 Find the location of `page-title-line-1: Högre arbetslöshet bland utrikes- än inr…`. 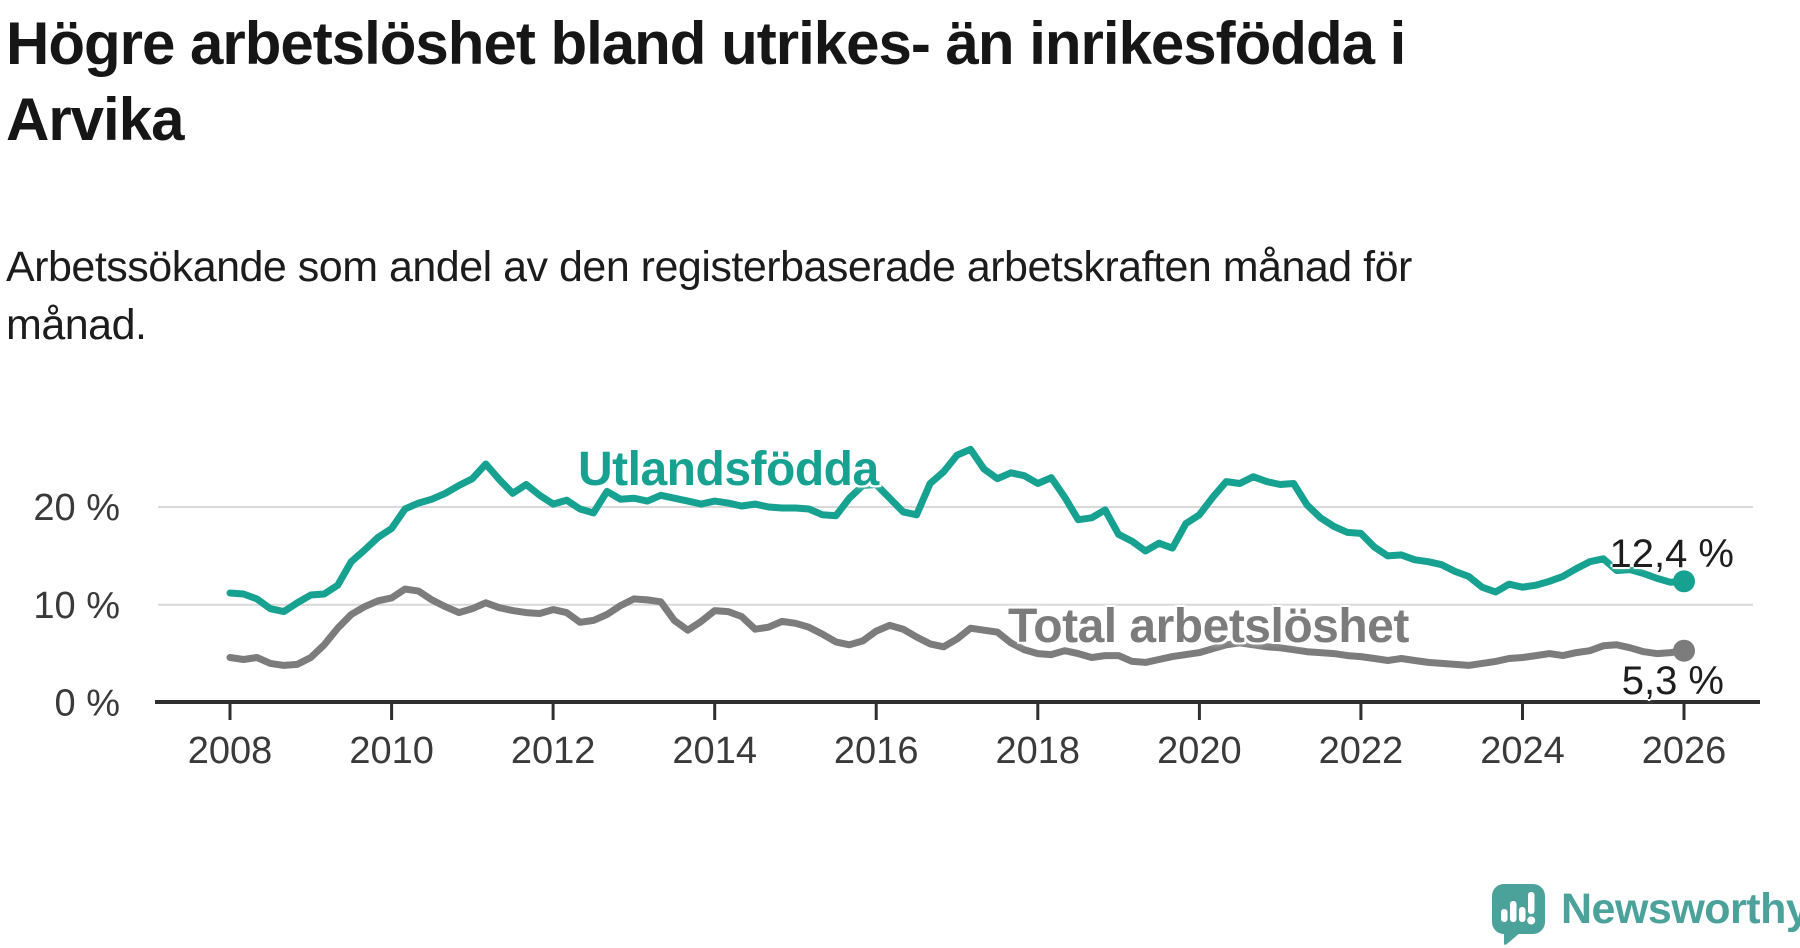

page-title-line-1: Högre arbetslöshet bland utrikes- än inr… is located at coordinates (706, 43).